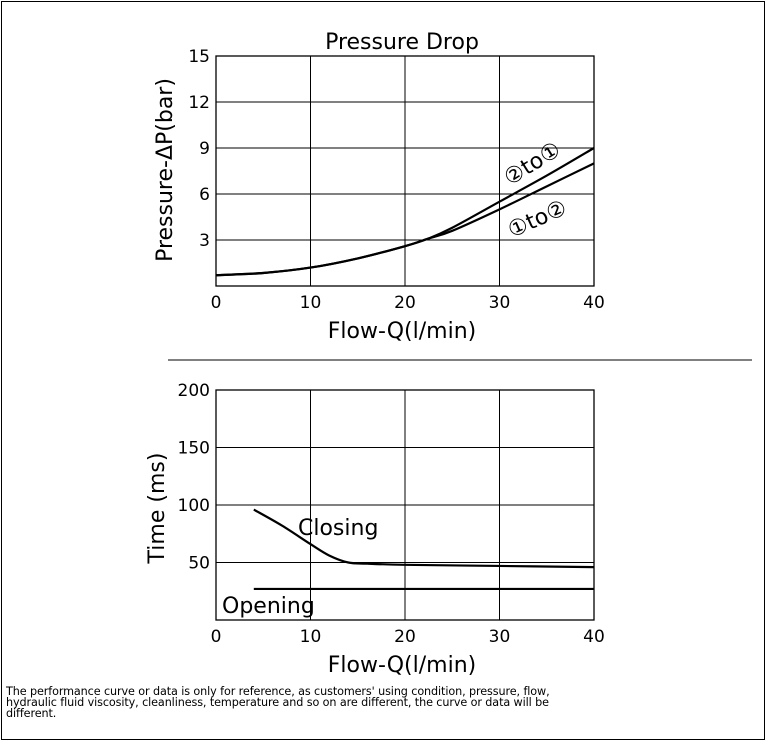 The width and height of the screenshot is (767, 742). I want to click on chart1-y-tick-12: 12, so click(199, 103).